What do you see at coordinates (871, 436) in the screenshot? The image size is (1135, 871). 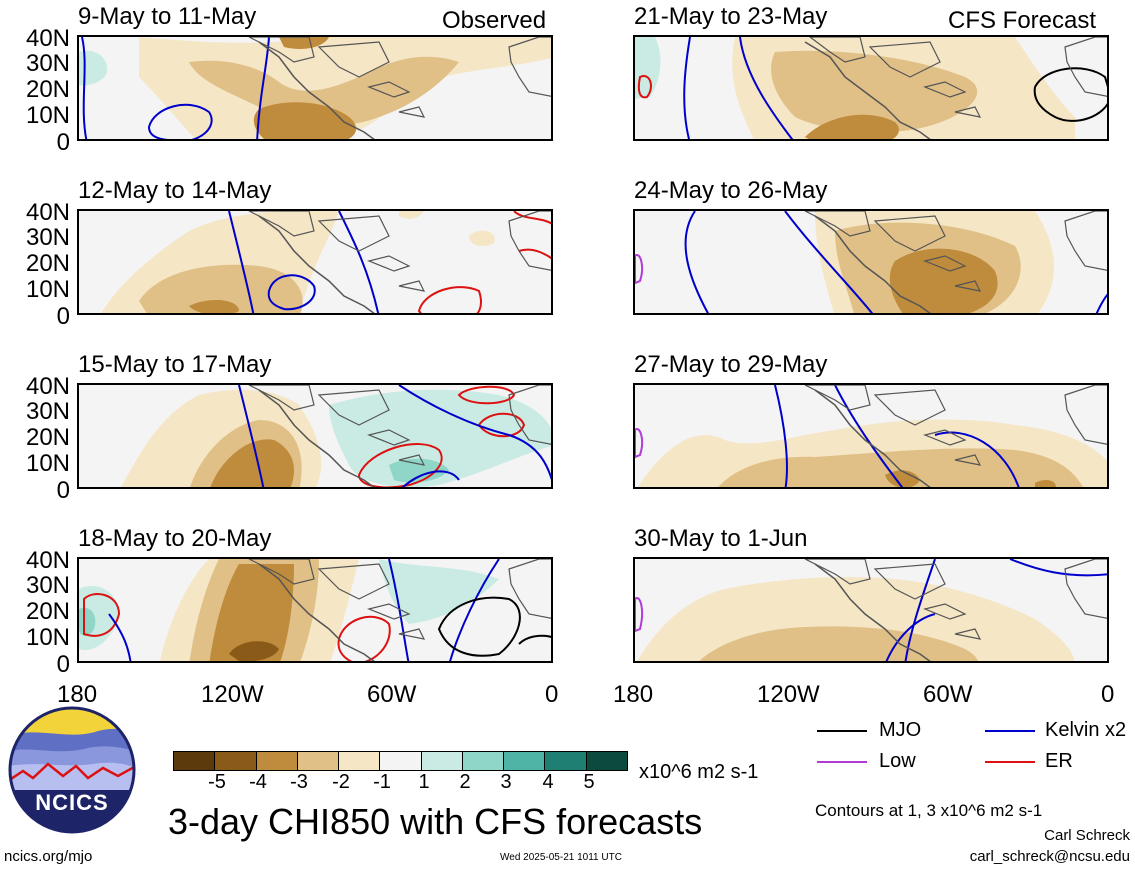 I see `map-panel-27may-29may` at bounding box center [871, 436].